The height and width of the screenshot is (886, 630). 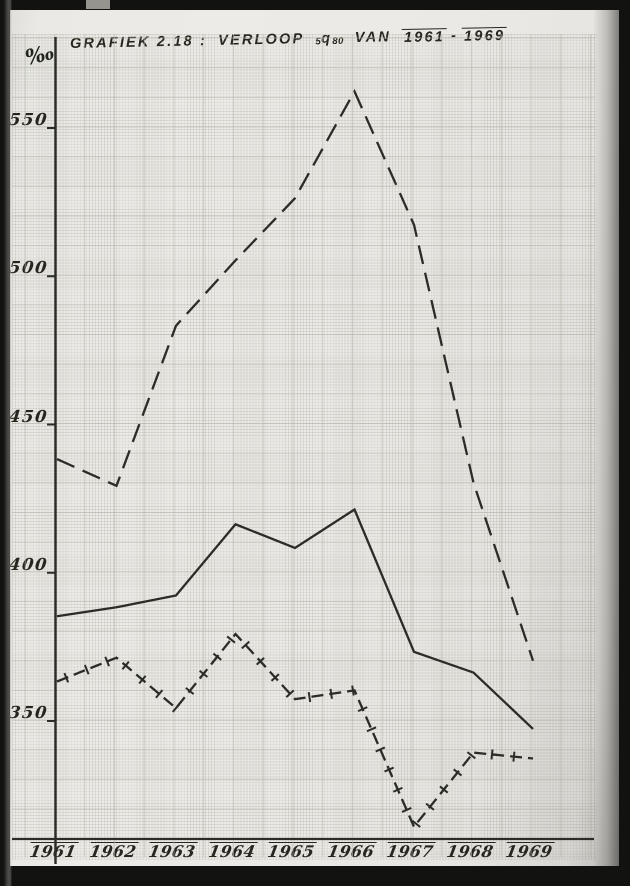 I want to click on photo-border-notch, so click(x=98, y=4).